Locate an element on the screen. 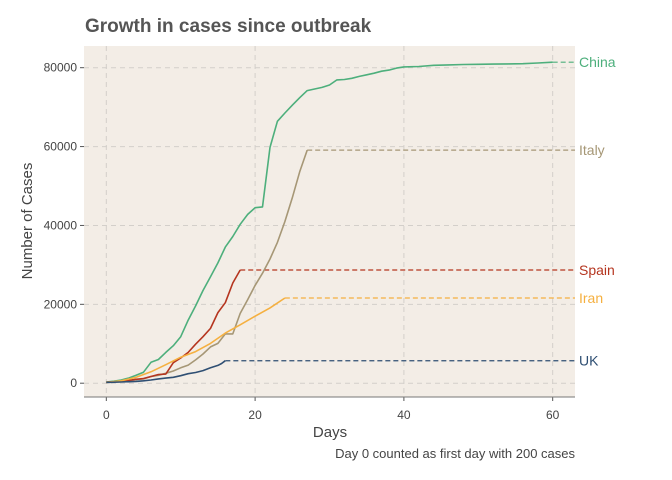  series-label-uk: UK is located at coordinates (589, 361).